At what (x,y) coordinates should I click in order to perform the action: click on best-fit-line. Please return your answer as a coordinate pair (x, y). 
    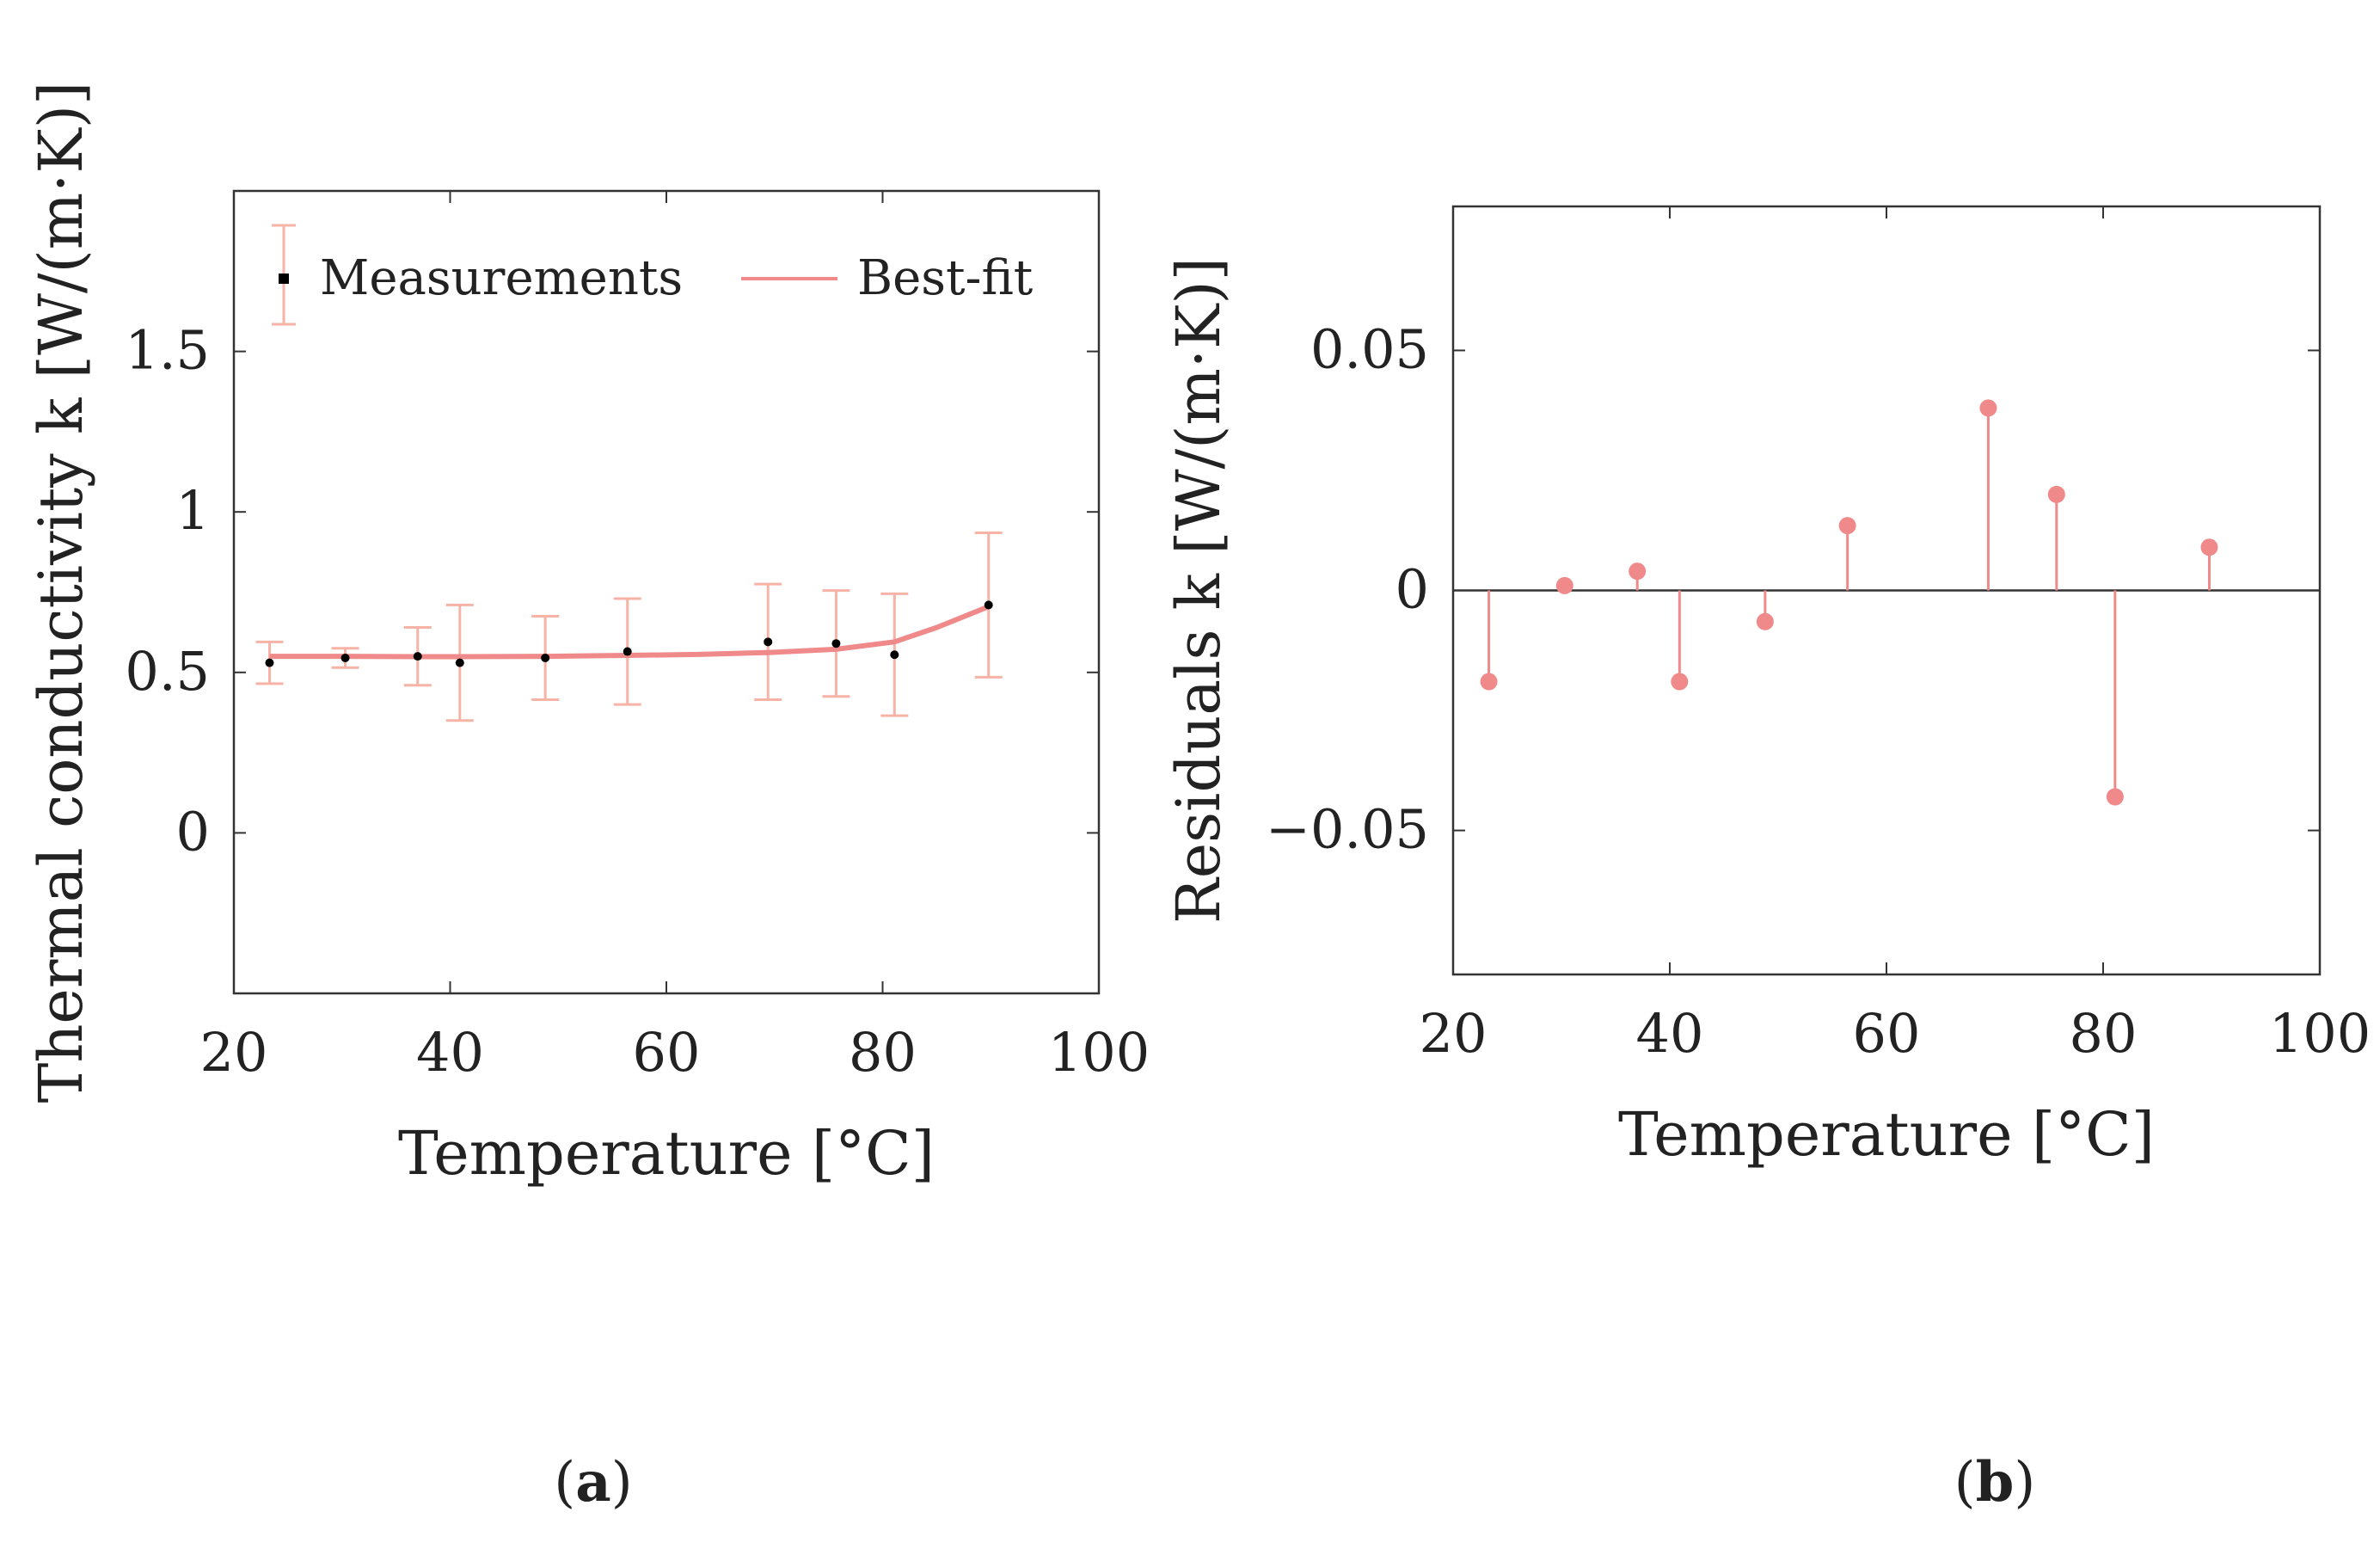
    Looking at the image, I should click on (629, 632).